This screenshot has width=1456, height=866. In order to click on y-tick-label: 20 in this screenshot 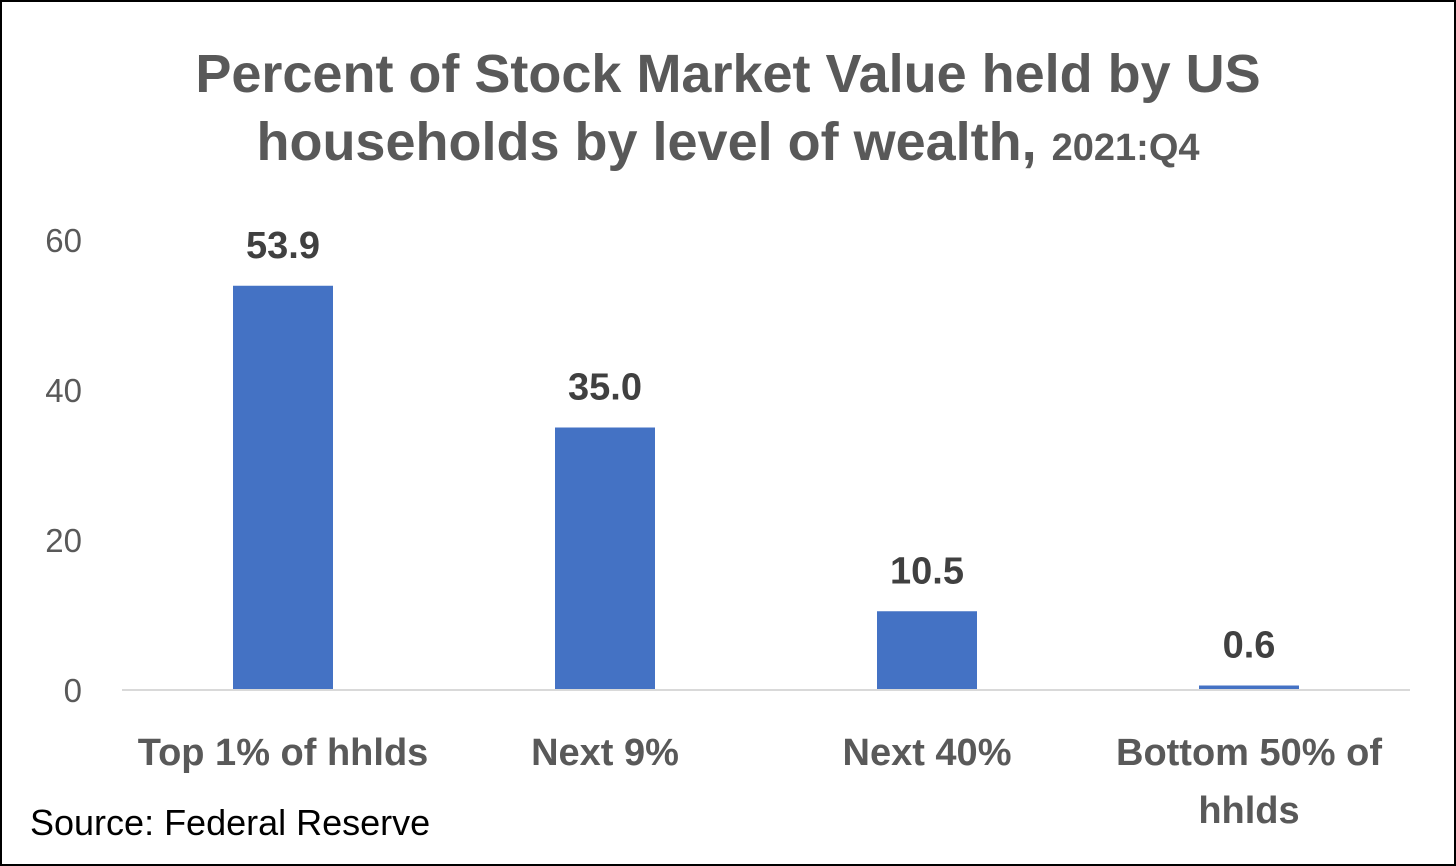, I will do `click(63, 540)`.